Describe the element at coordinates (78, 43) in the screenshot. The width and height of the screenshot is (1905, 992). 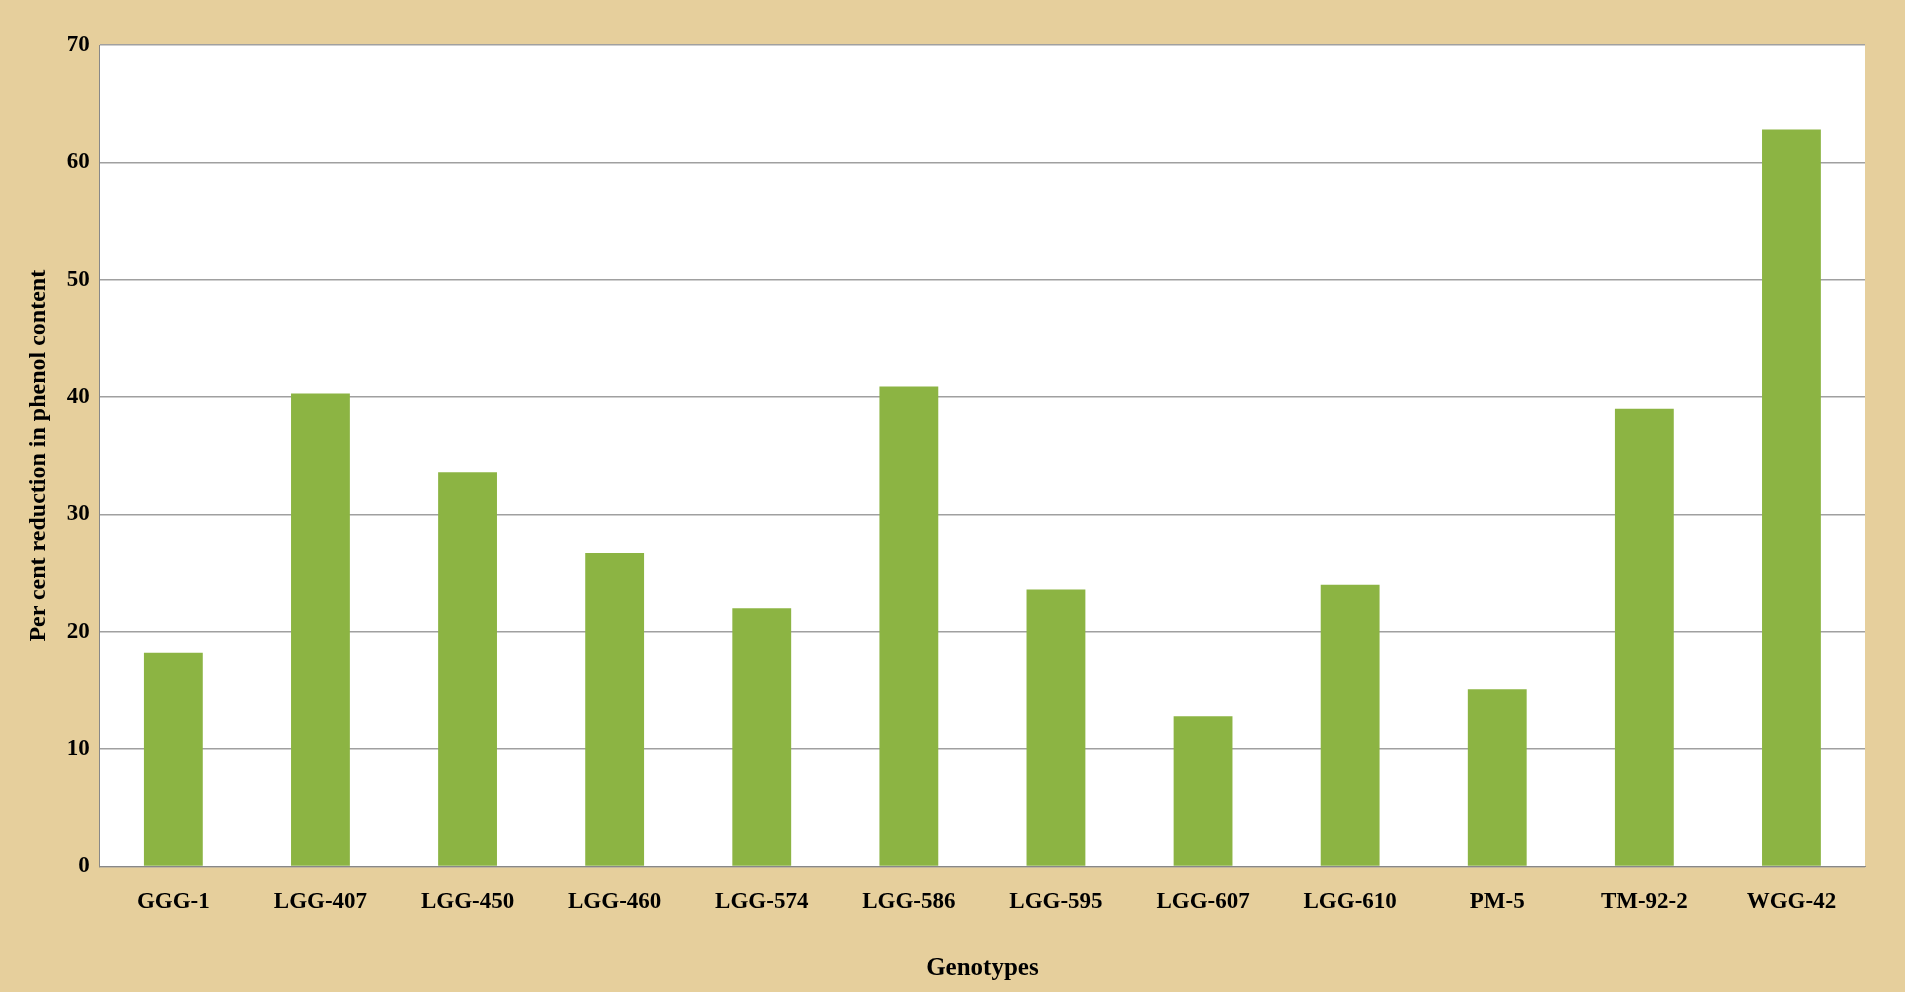
I see `y-tick-label: 70` at that location.